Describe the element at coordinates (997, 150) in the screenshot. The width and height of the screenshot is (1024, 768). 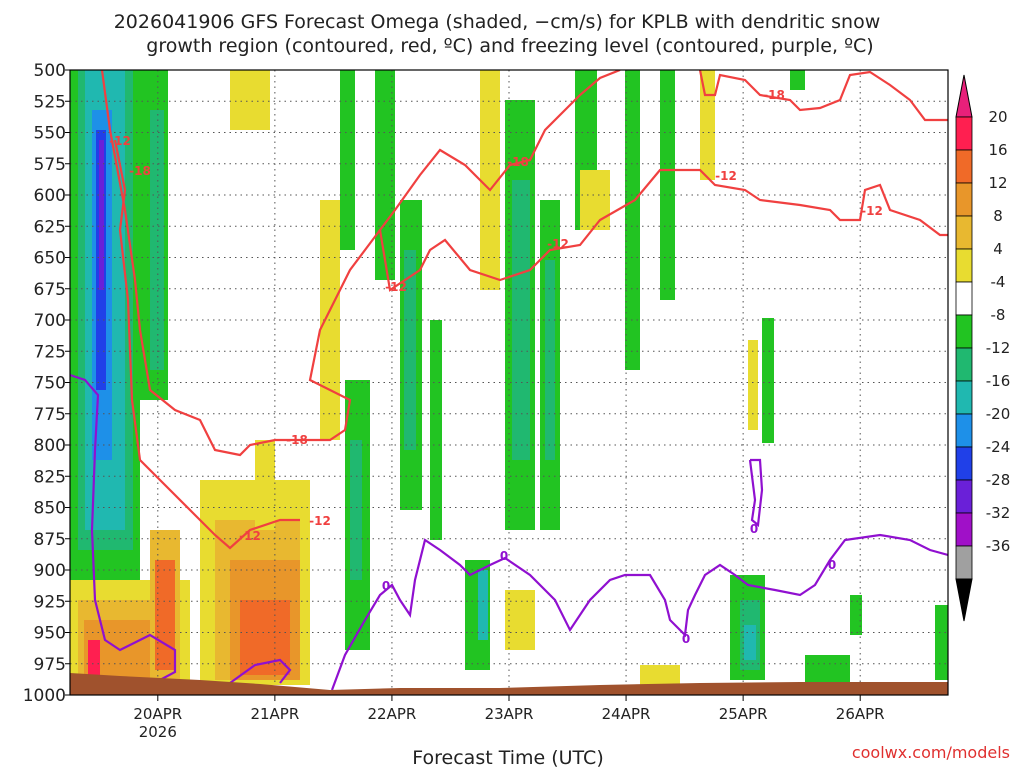
I see `colorbar-label: 16` at that location.